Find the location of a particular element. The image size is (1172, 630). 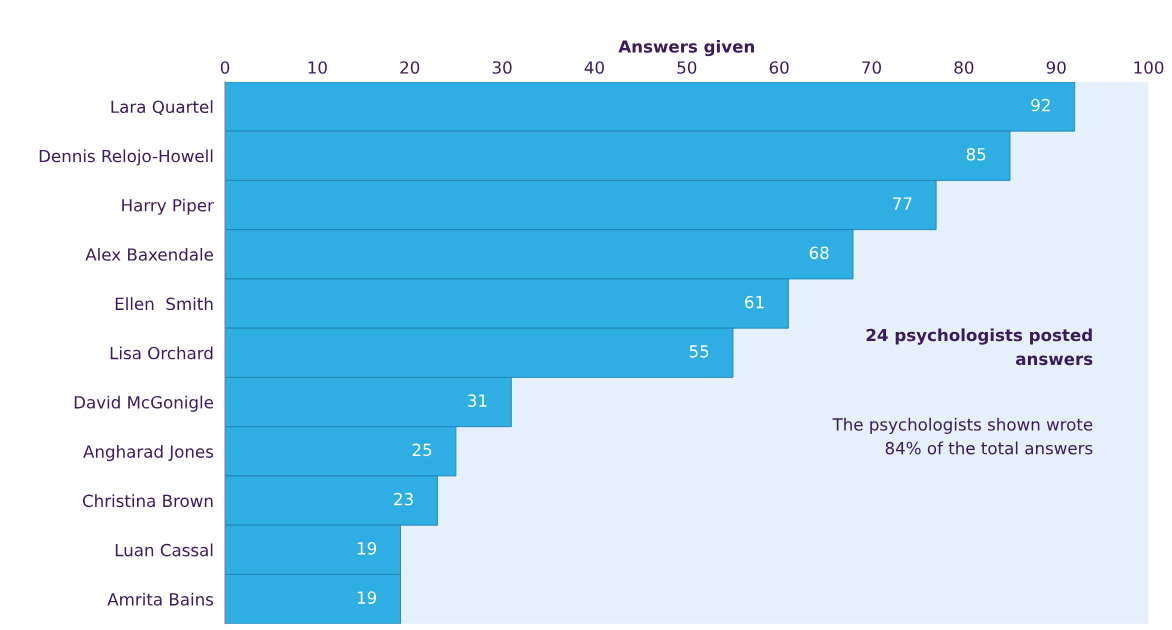

data-label: 23 is located at coordinates (403, 499).